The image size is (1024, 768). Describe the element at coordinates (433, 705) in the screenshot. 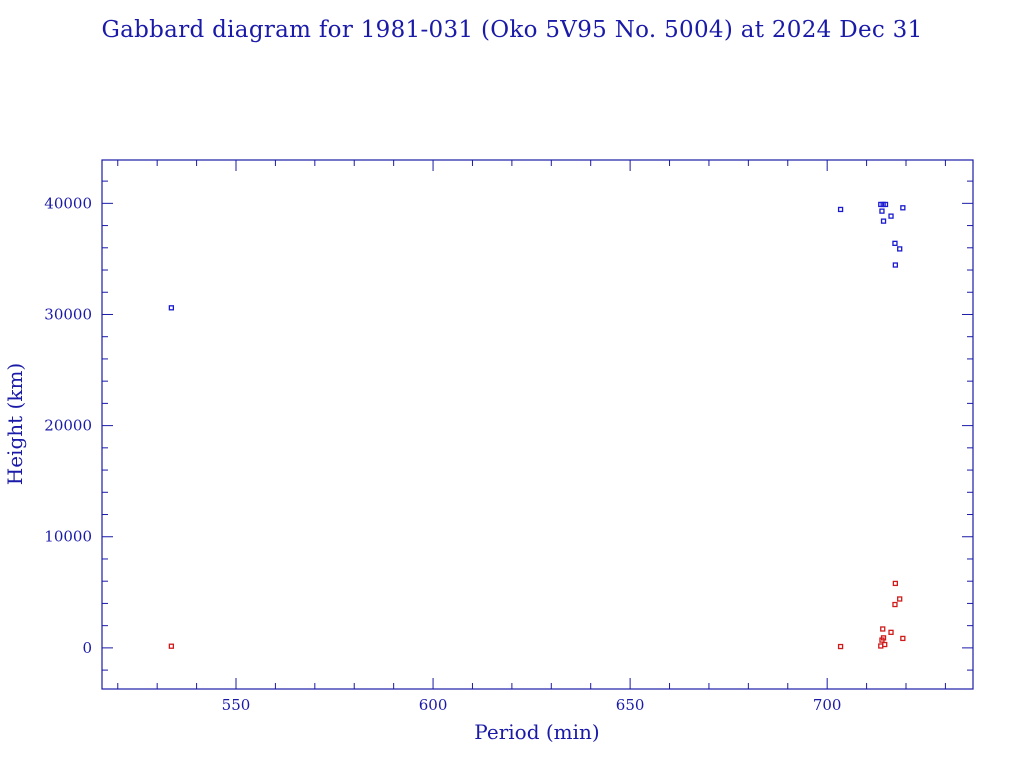

I see `x-tick-label: 600` at that location.